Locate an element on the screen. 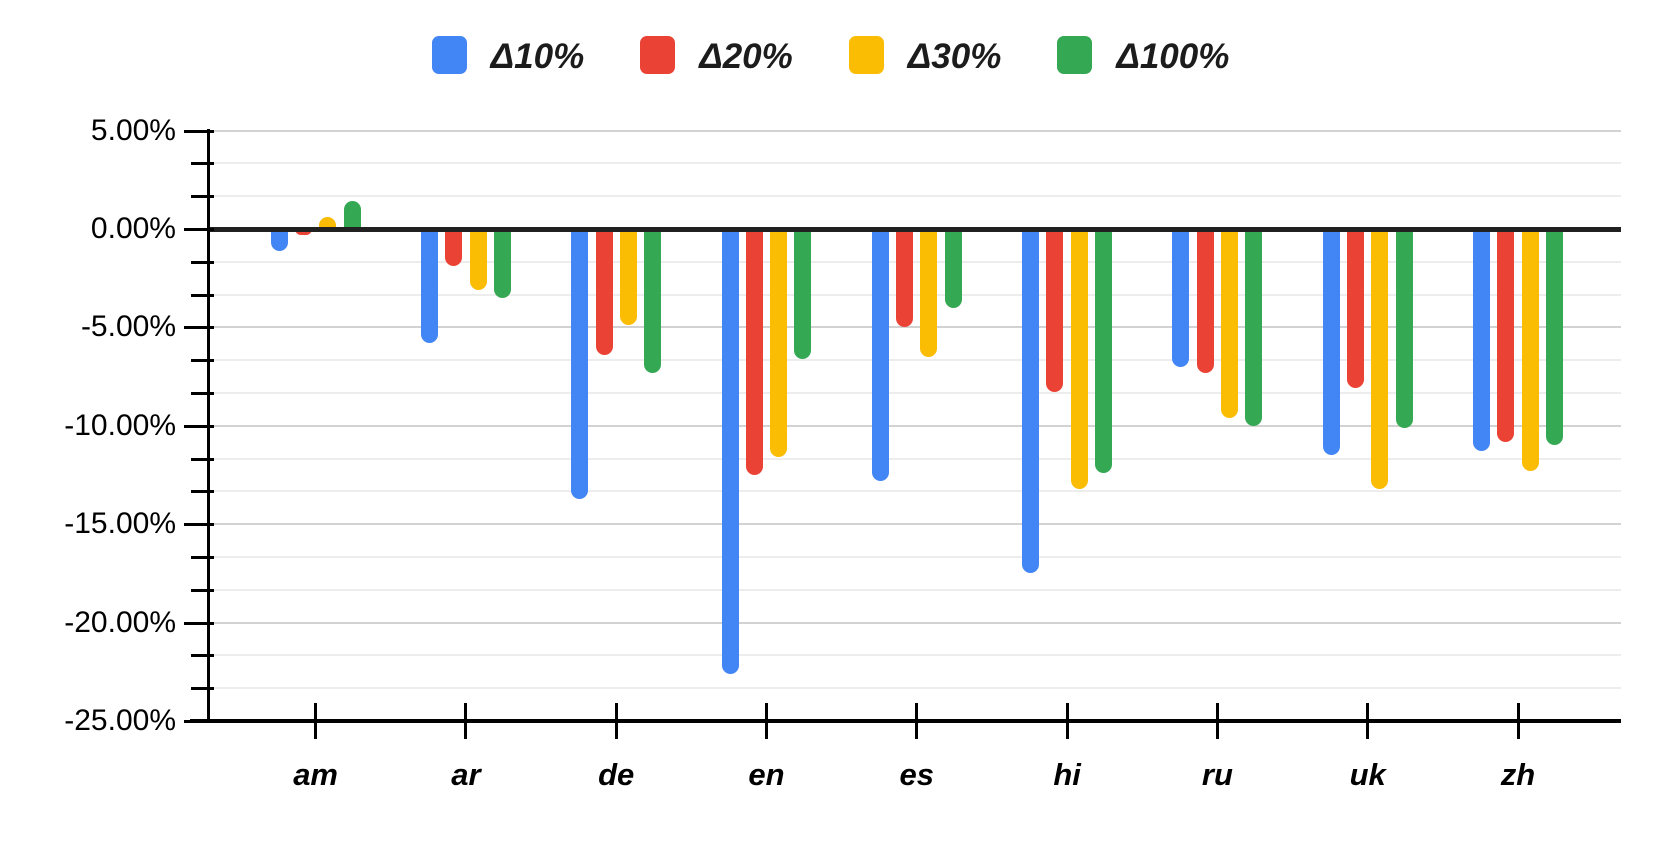 The image size is (1661, 841). bar-am-Δ100% is located at coordinates (352, 215).